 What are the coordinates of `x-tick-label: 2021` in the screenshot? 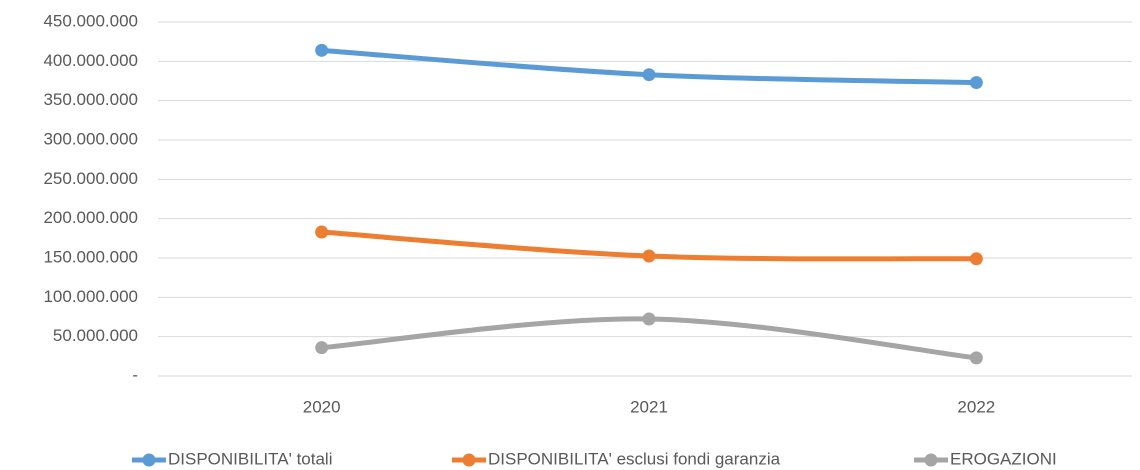 It's located at (649, 406).